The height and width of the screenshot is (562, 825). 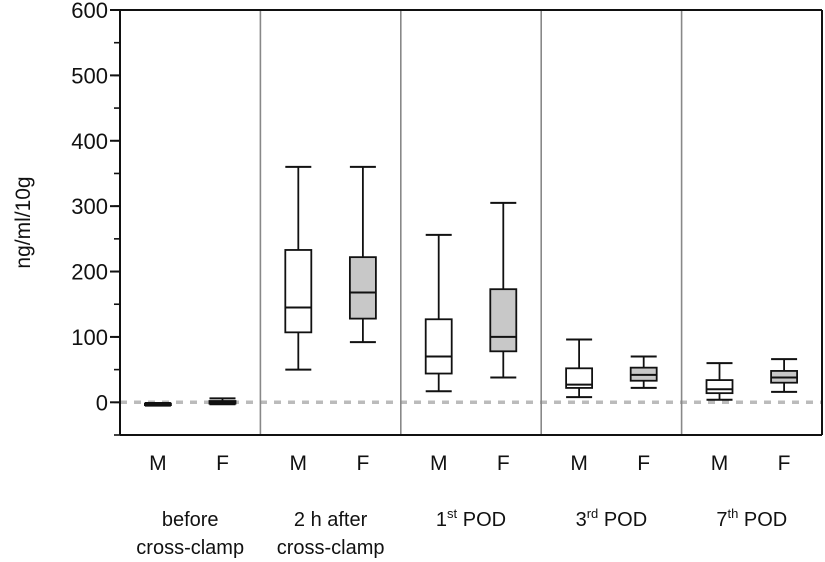 I want to click on y-tick-label: 600, so click(x=89, y=11).